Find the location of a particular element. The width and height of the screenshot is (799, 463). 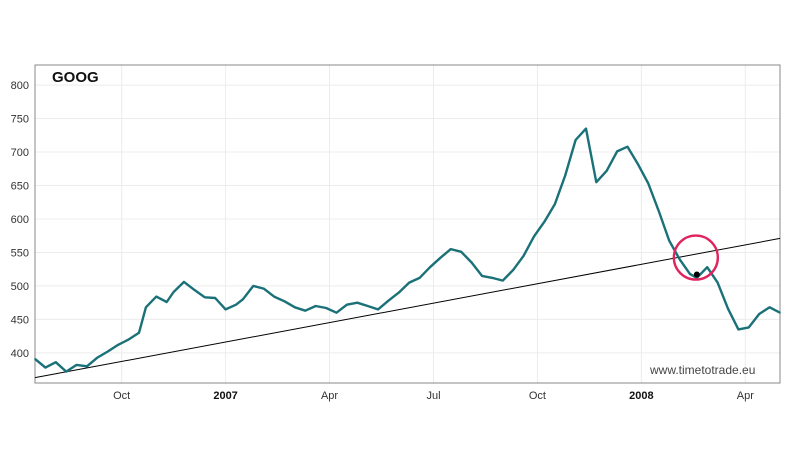

y-tick-label: 550 is located at coordinates (20, 253).